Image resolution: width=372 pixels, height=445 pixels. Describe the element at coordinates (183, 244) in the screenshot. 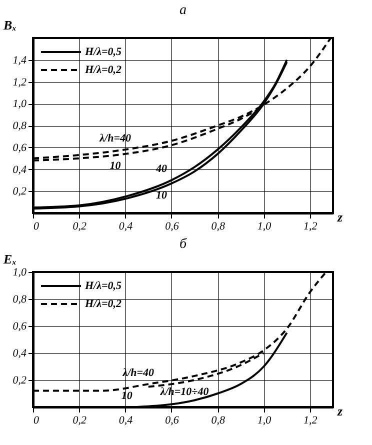

I see `chart-title: б` at that location.